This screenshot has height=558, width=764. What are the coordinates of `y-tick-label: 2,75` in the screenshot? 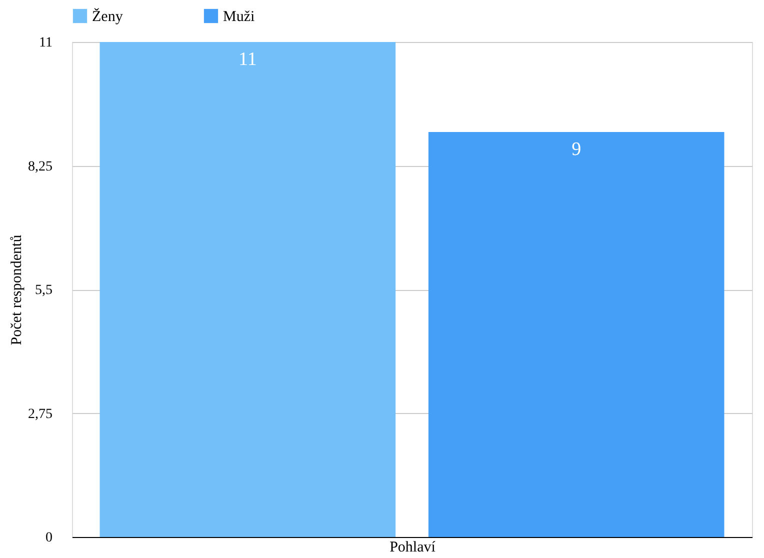 It's located at (40, 414).